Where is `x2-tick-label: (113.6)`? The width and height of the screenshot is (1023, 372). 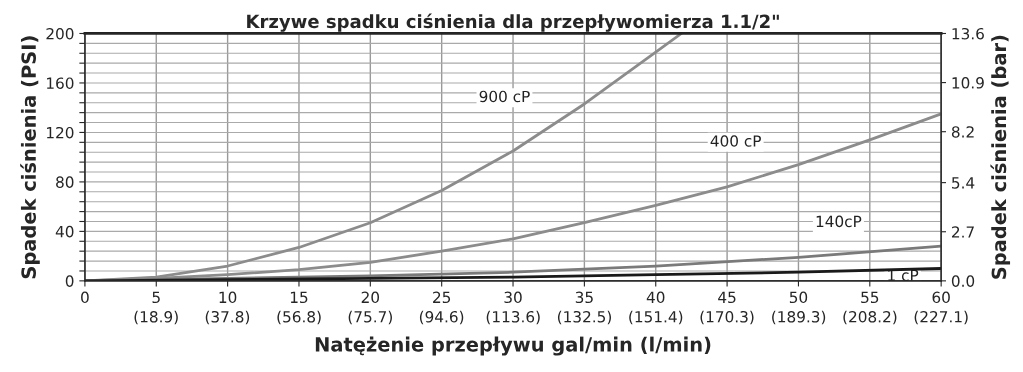 x2-tick-label: (113.6) is located at coordinates (513, 317).